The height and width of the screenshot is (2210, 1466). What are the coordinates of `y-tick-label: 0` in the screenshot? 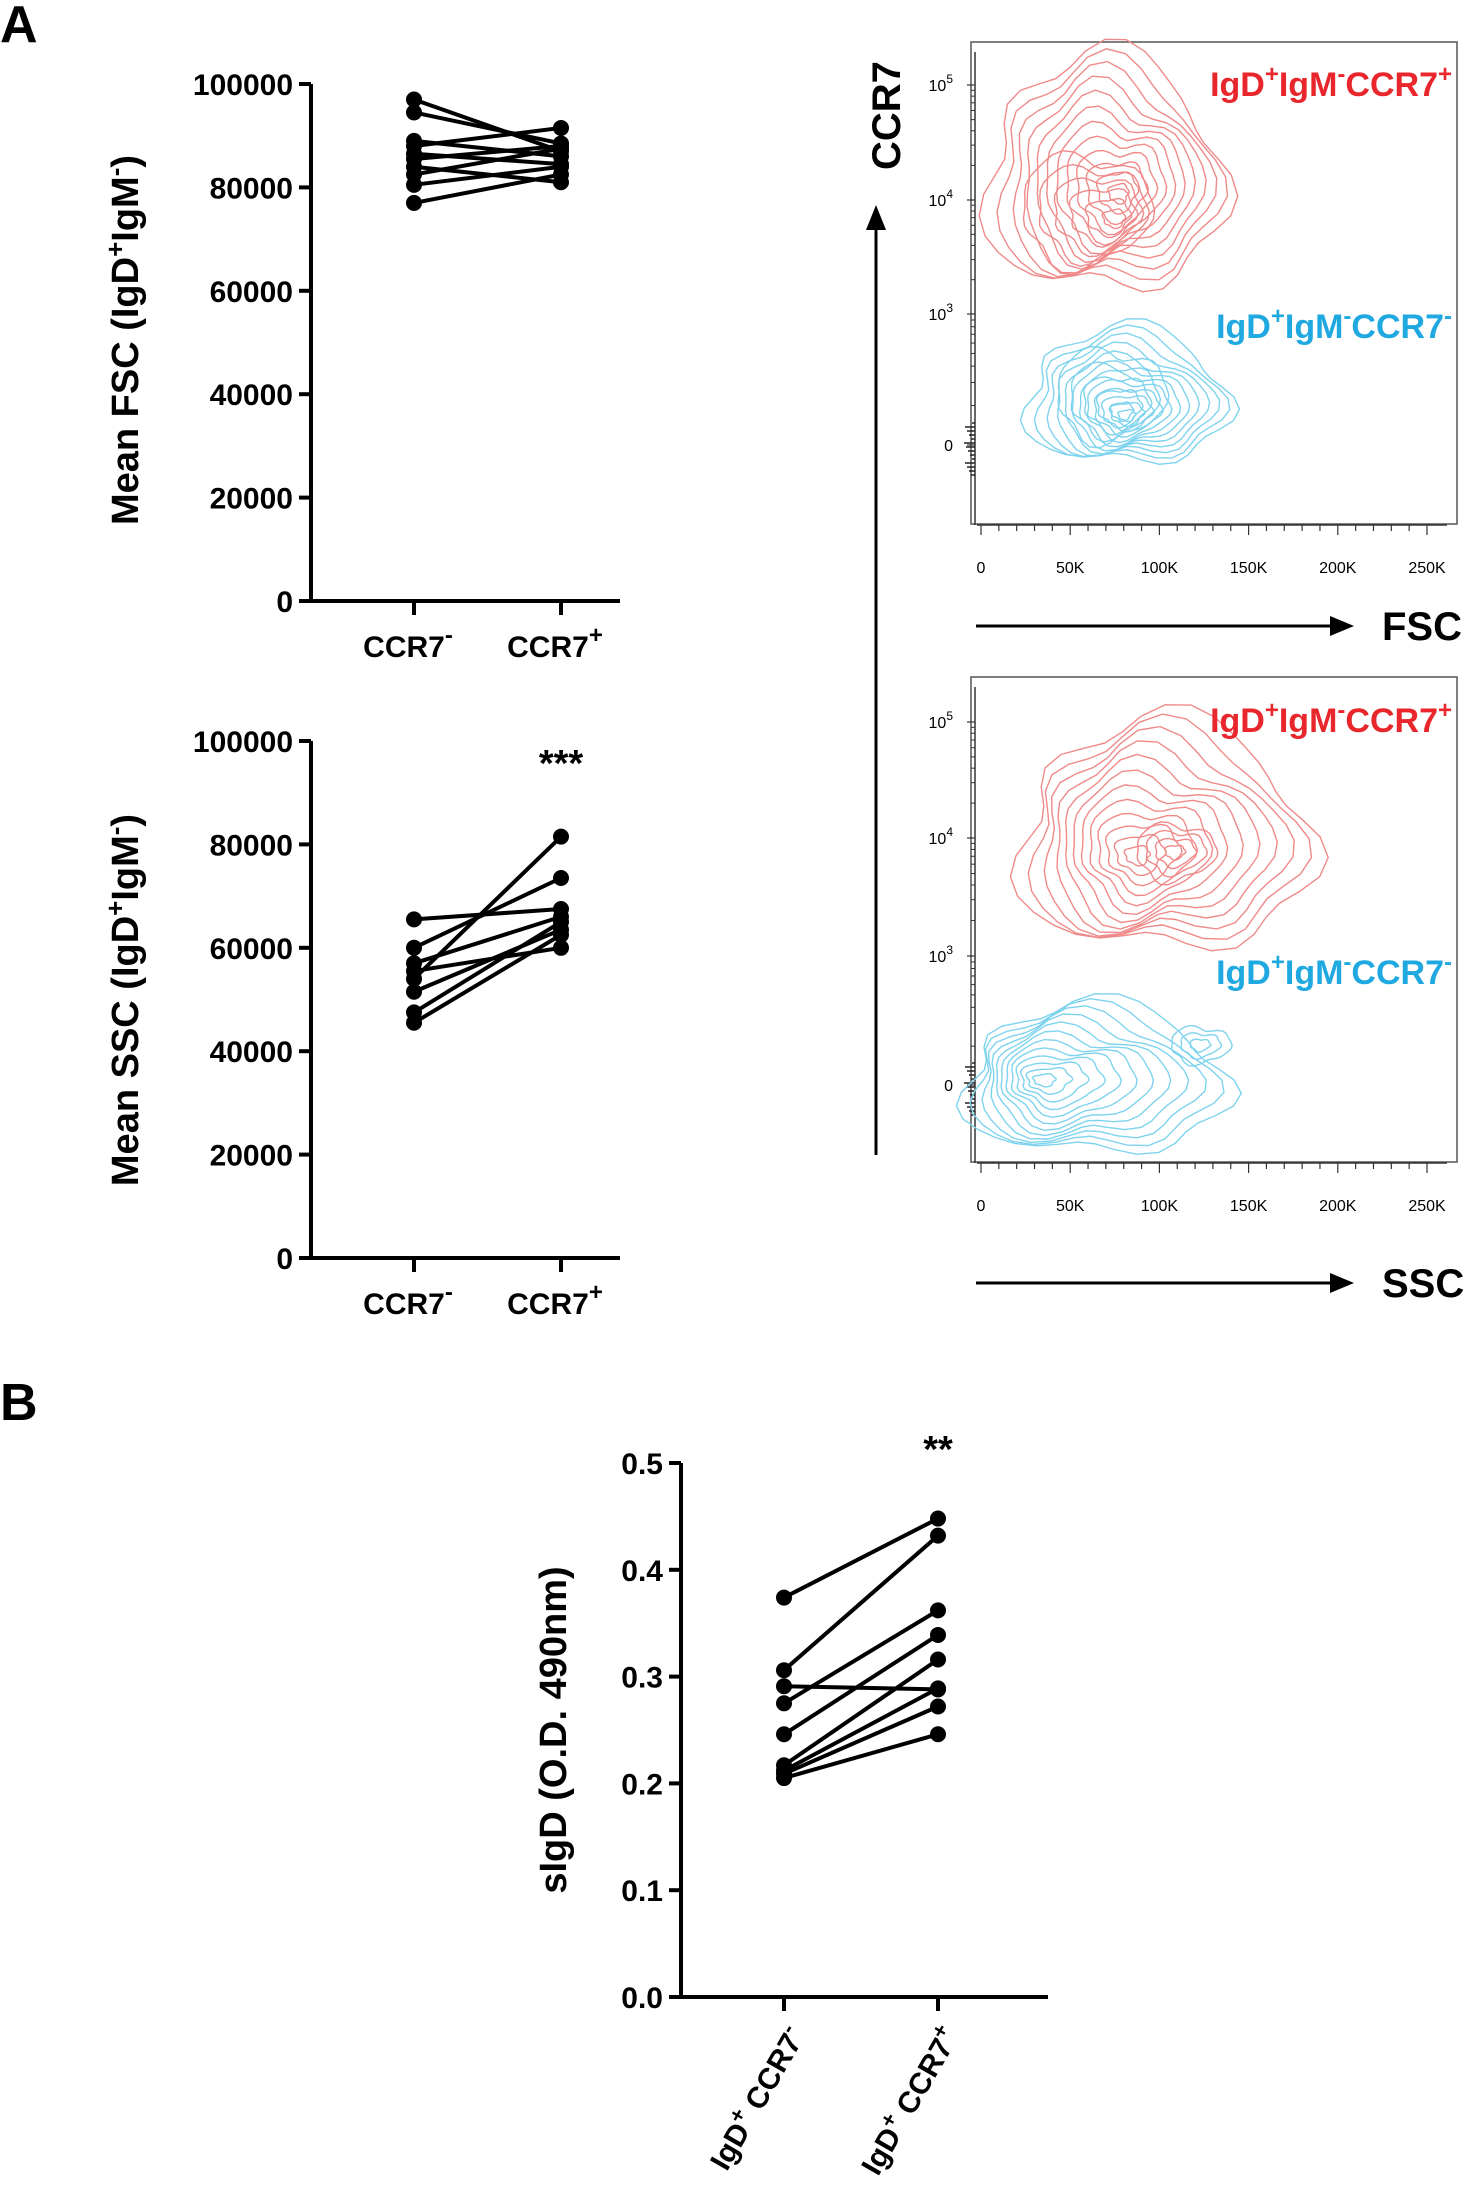 It's located at (284, 1259).